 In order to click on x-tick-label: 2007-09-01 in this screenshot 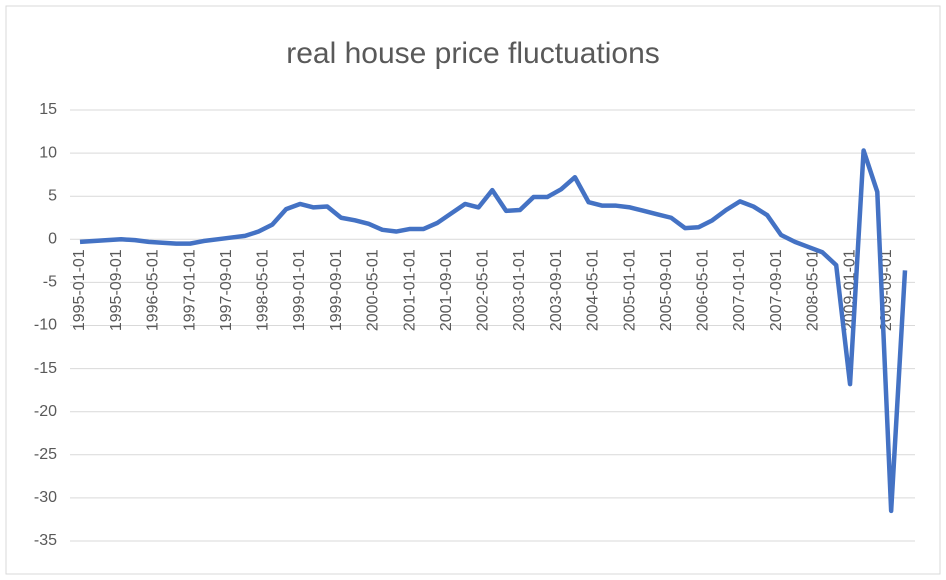, I will do `click(776, 290)`.